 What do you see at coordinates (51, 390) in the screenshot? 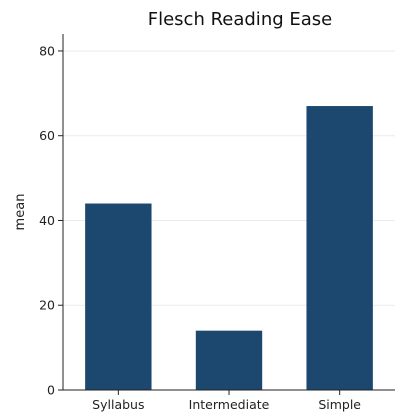
I see `y-tick-label-0: 0` at bounding box center [51, 390].